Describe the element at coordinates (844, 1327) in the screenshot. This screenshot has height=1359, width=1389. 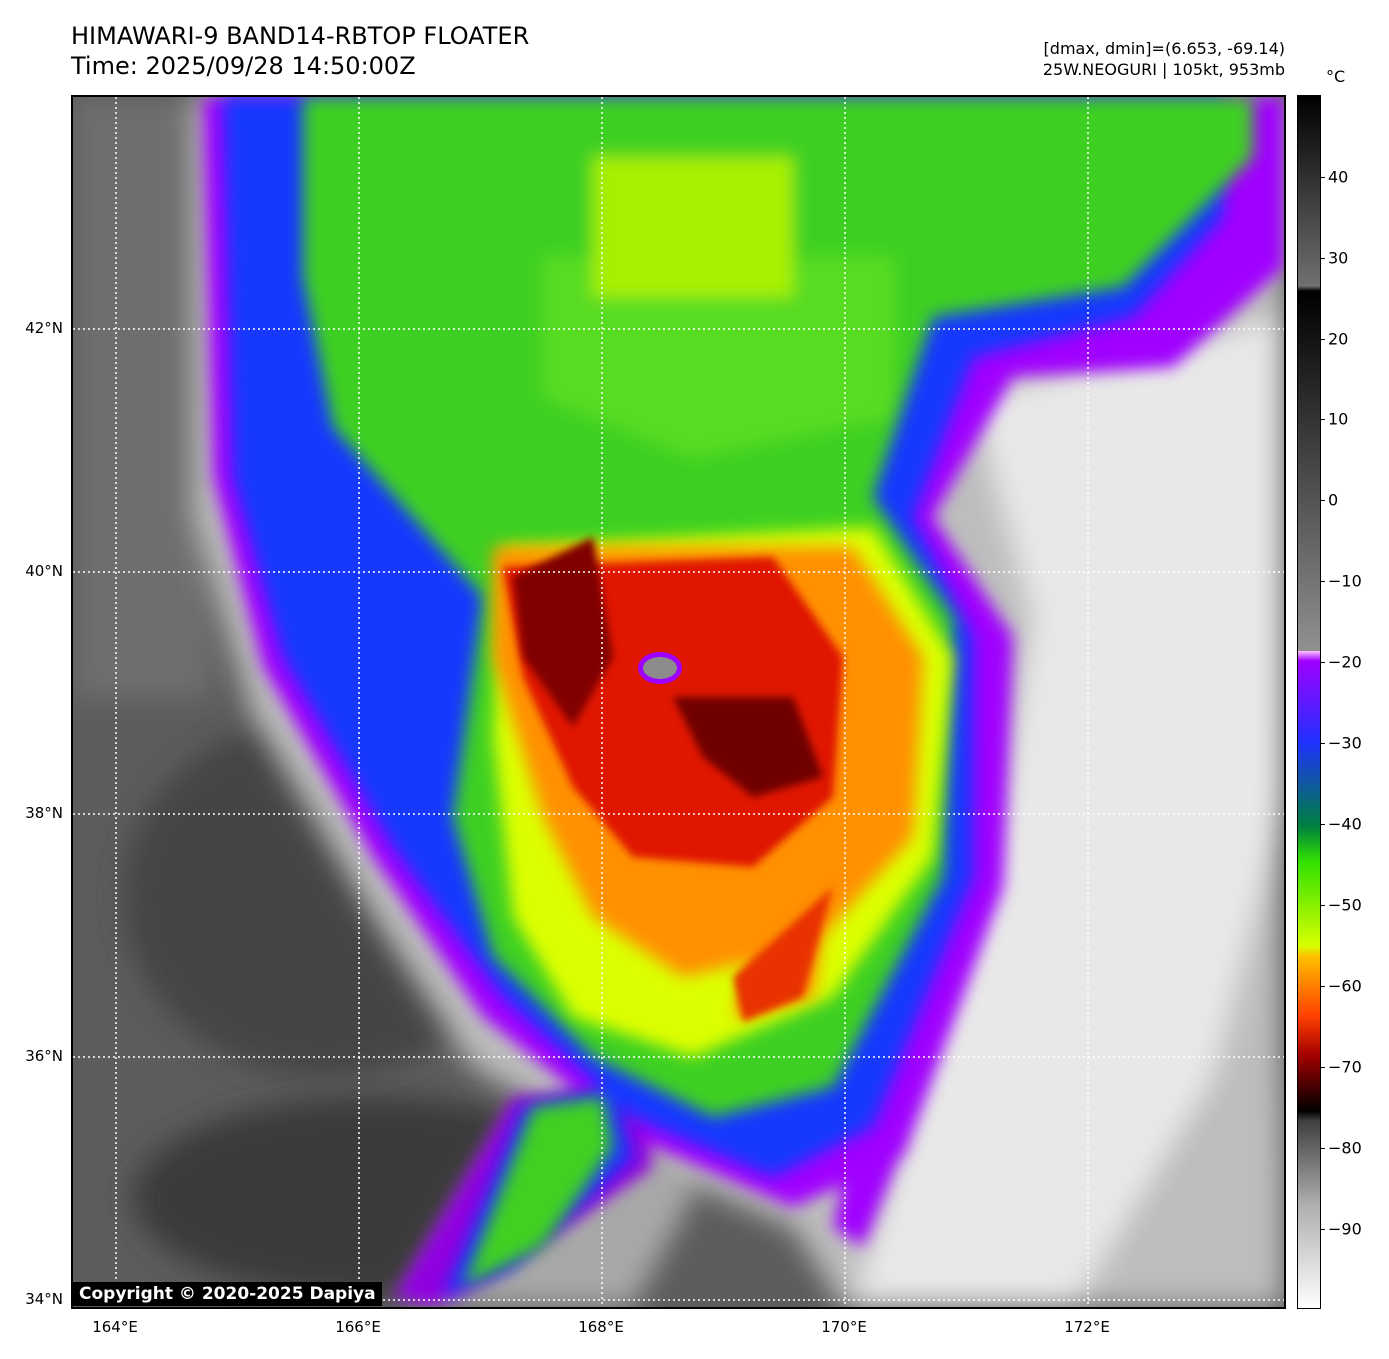
I see `lon-label-170e: 170°E` at that location.